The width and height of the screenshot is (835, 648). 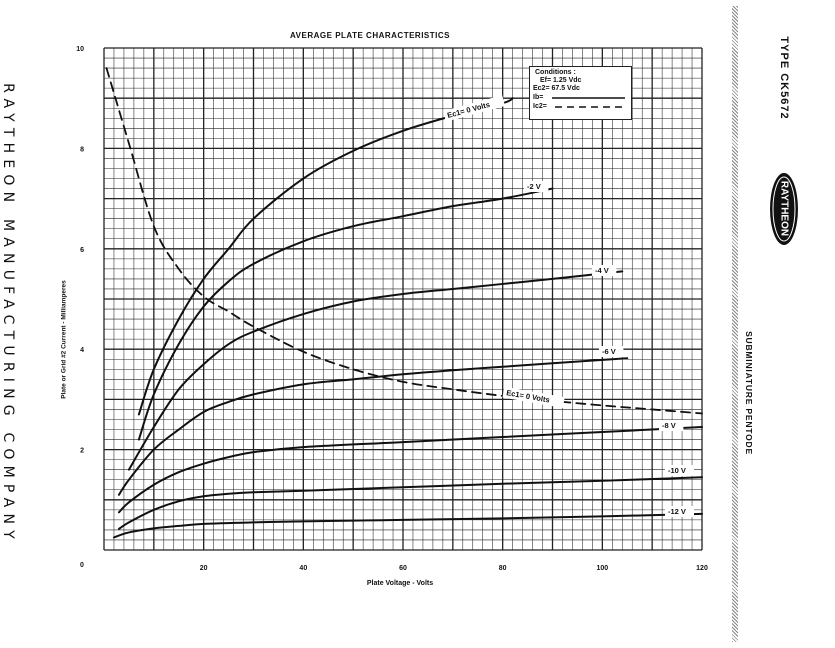 I want to click on condition-ef: Ef= 1.25 Vdc, so click(x=561, y=80).